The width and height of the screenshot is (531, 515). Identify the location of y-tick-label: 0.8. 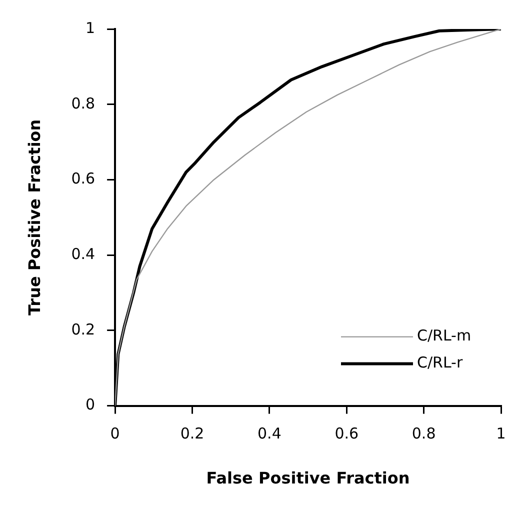
(83, 103).